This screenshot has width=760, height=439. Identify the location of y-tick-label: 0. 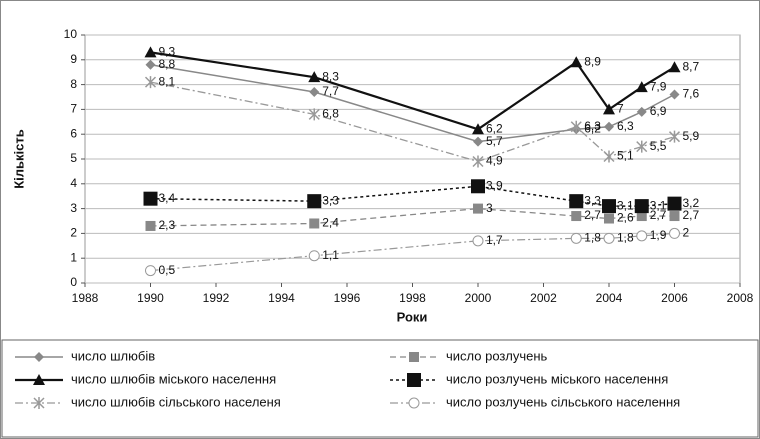
(73, 282).